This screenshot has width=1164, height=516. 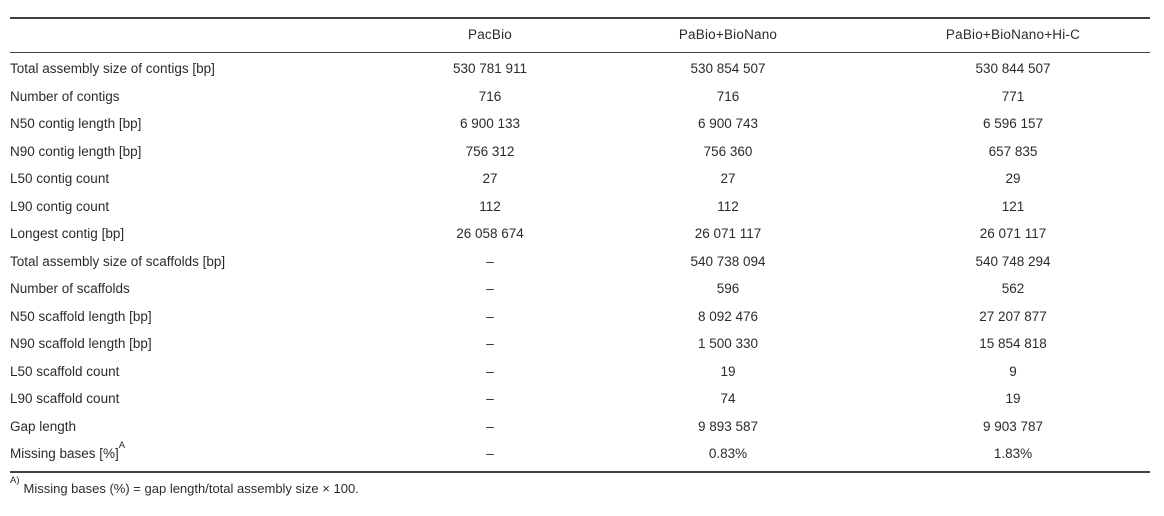 What do you see at coordinates (1013, 288) in the screenshot?
I see `cell-value: 562` at bounding box center [1013, 288].